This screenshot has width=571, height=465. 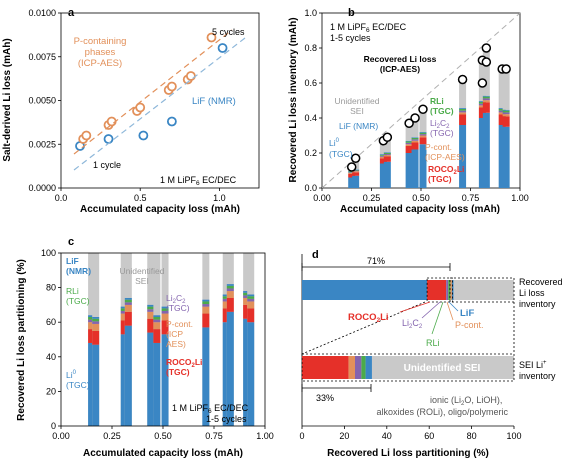 What do you see at coordinates (405, 323) in the screenshot?
I see `panel-d-li2c2-pre: Li` at bounding box center [405, 323].